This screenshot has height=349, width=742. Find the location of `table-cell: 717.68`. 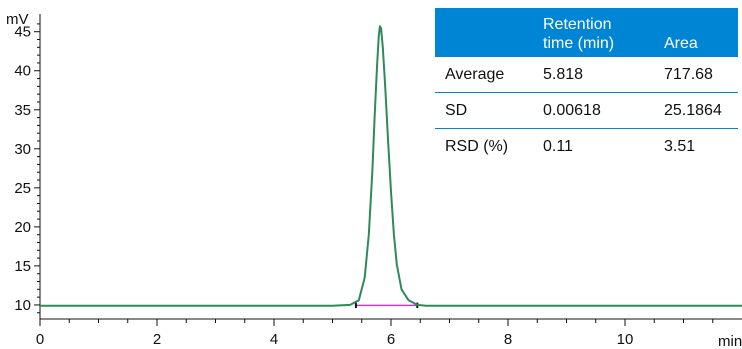

table-cell: 717.68 is located at coordinates (696, 75).